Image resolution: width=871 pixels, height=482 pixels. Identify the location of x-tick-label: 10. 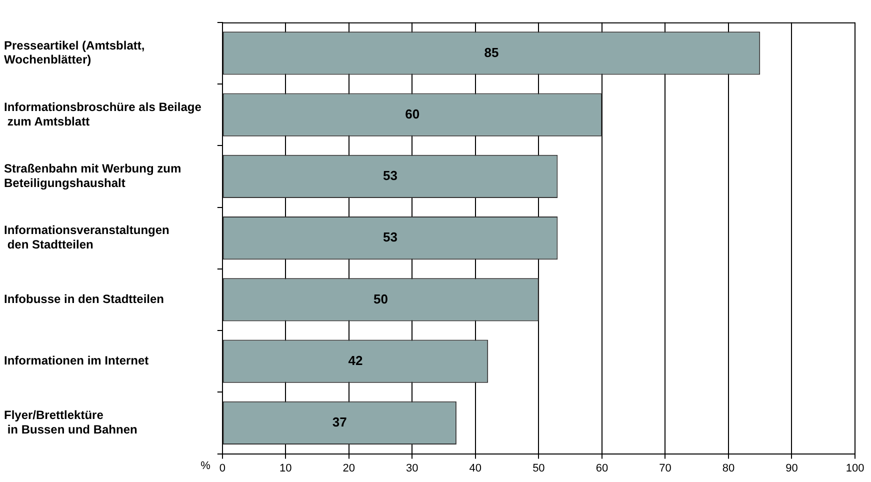
(286, 468).